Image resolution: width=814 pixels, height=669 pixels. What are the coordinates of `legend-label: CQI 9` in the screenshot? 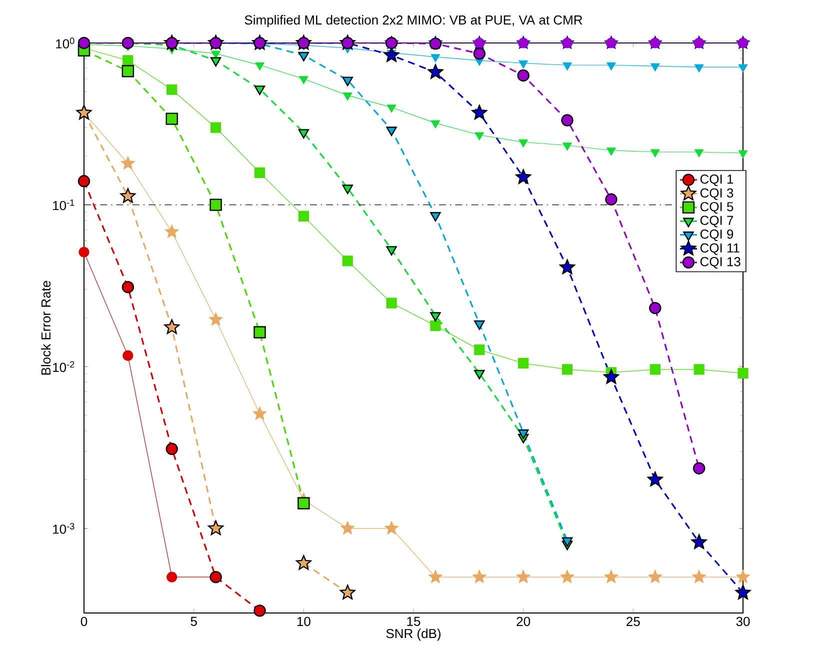 It's located at (717, 235).